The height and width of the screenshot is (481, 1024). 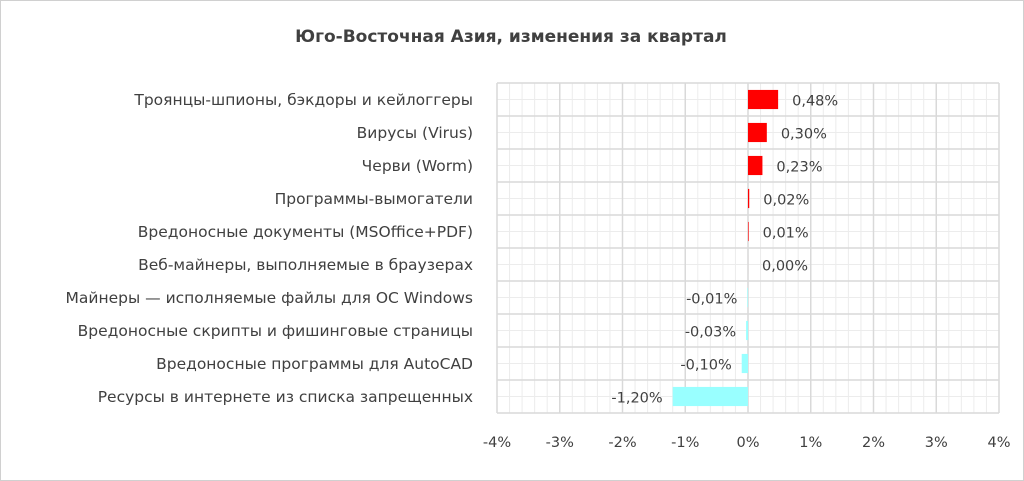 What do you see at coordinates (511, 37) in the screenshot?
I see `chart-title: Юго-Восточная Азия, изменения за квартал` at bounding box center [511, 37].